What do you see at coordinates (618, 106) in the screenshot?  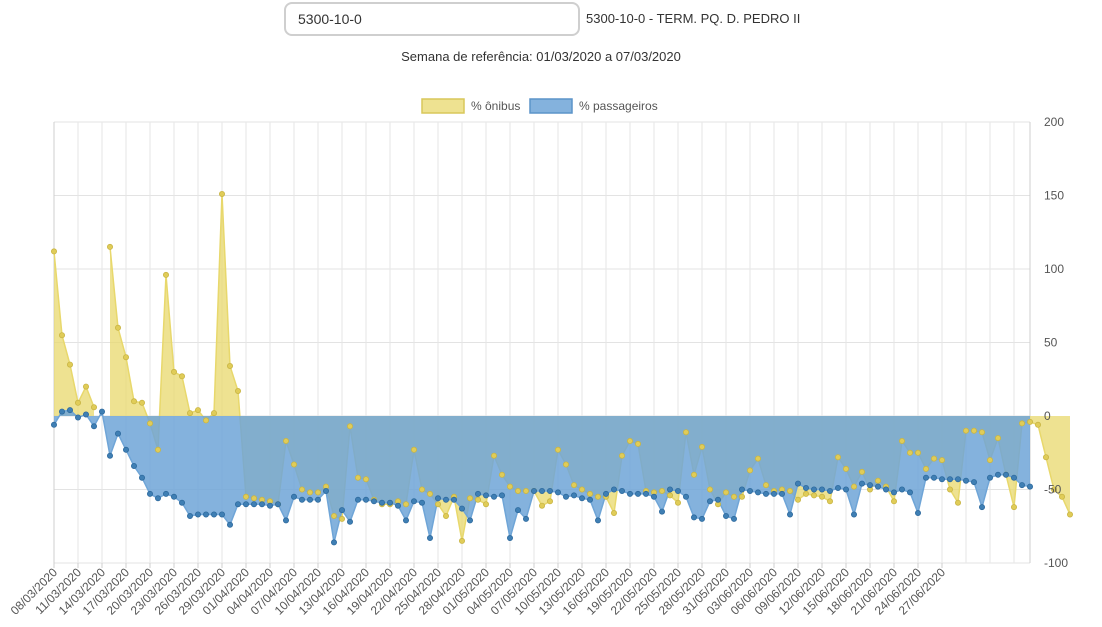 I see `legend-label-passageiros: % passageiros` at bounding box center [618, 106].